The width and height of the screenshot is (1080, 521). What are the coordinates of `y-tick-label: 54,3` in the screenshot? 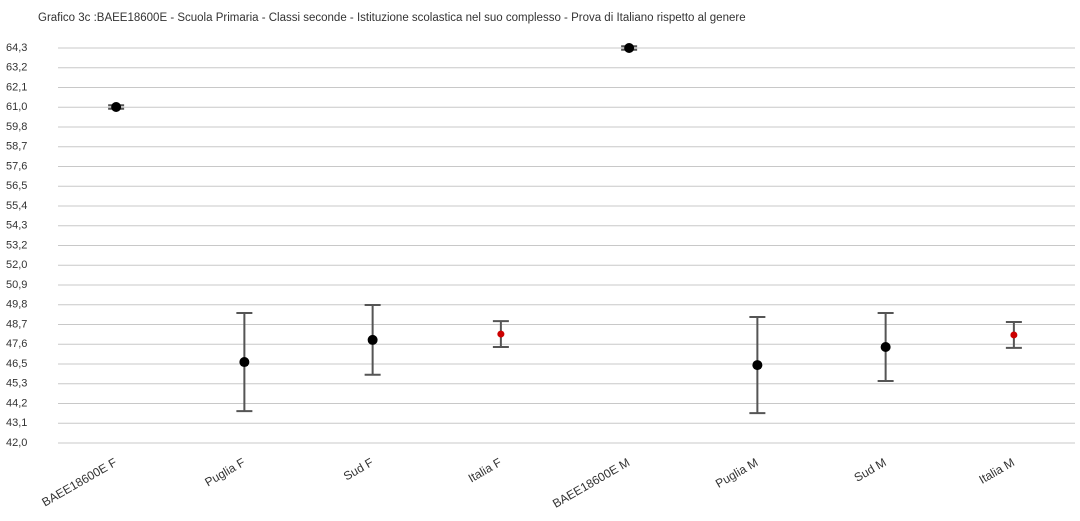 It's located at (16, 226).